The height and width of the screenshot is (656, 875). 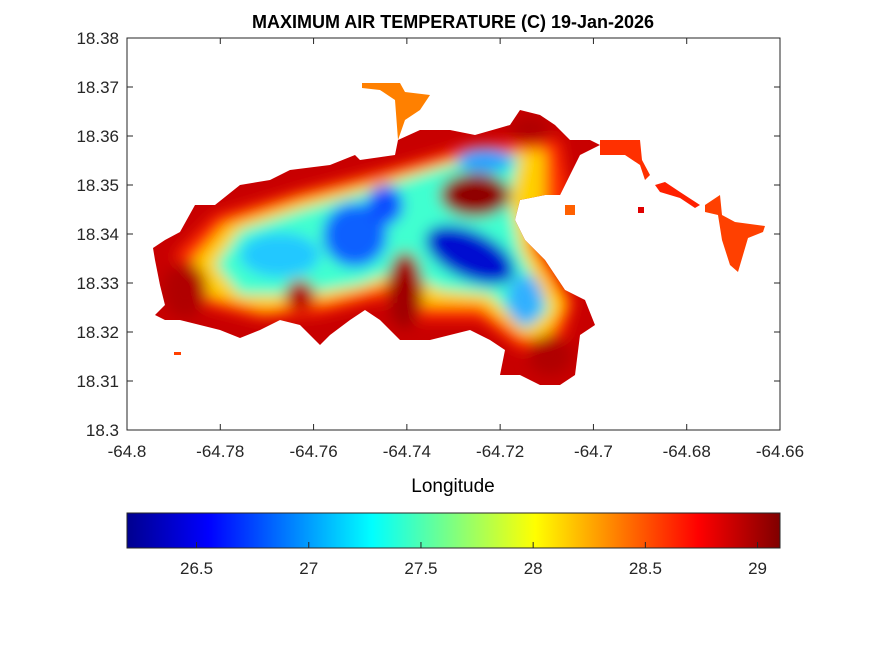 What do you see at coordinates (593, 451) in the screenshot?
I see `x-tick-label: -64.7` at bounding box center [593, 451].